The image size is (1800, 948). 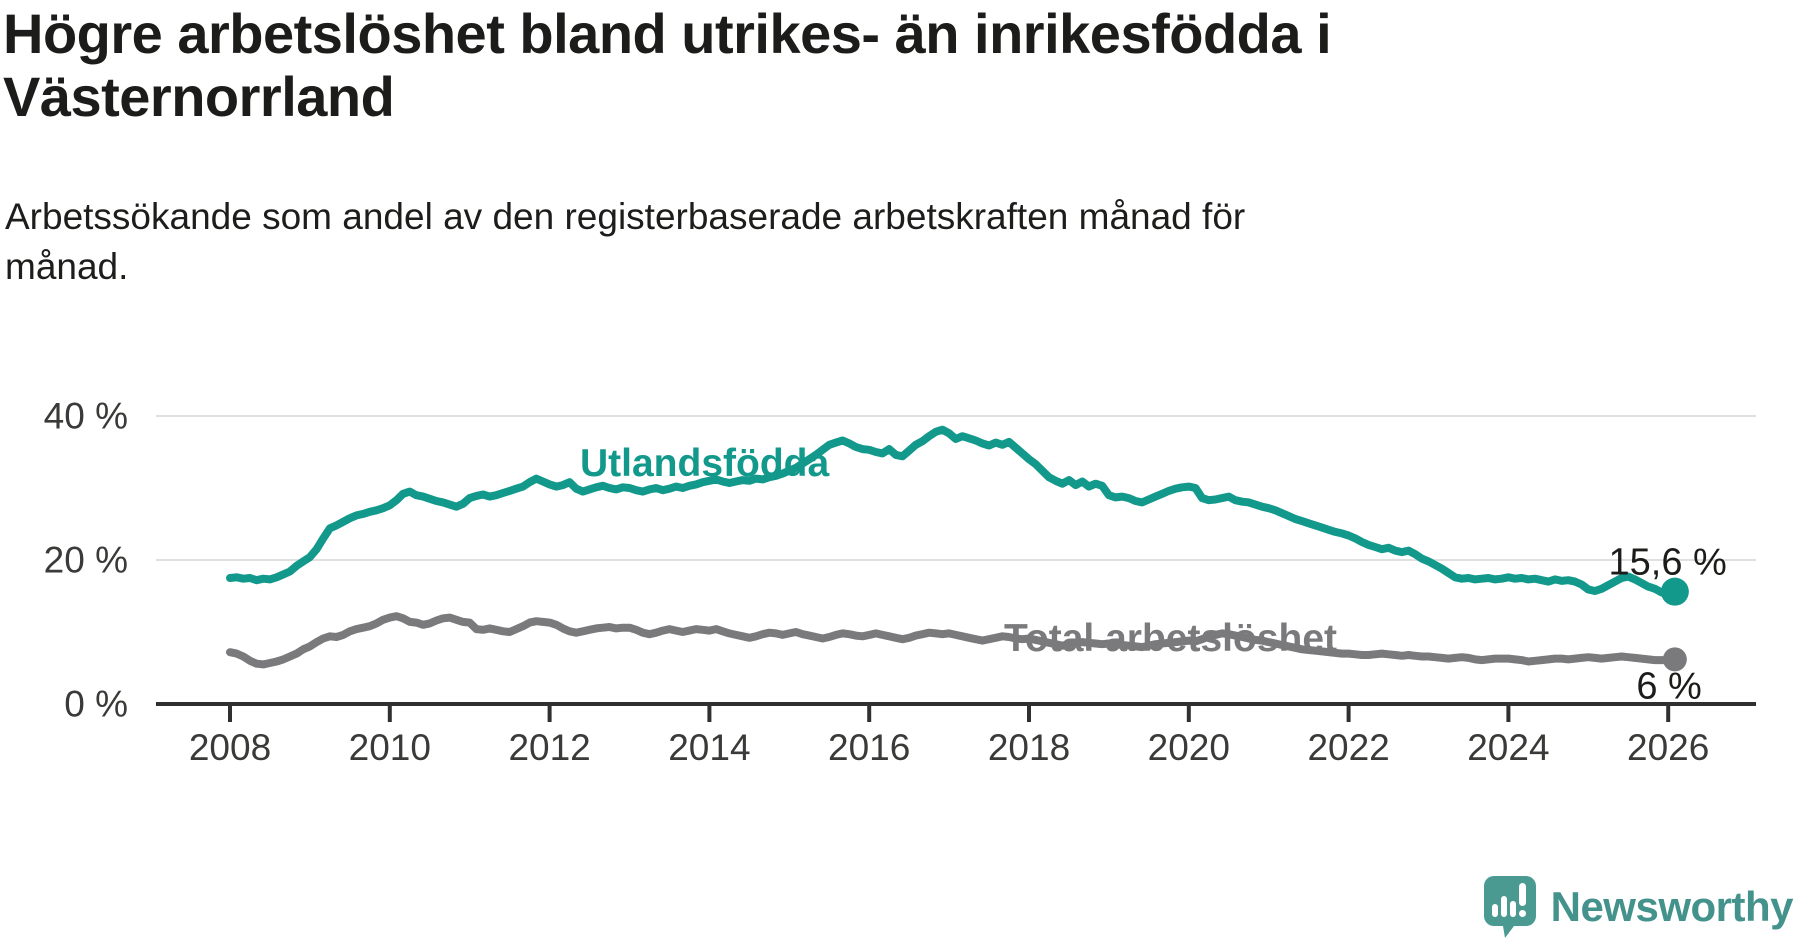 What do you see at coordinates (1348, 747) in the screenshot?
I see `x-tick-label: 2022` at bounding box center [1348, 747].